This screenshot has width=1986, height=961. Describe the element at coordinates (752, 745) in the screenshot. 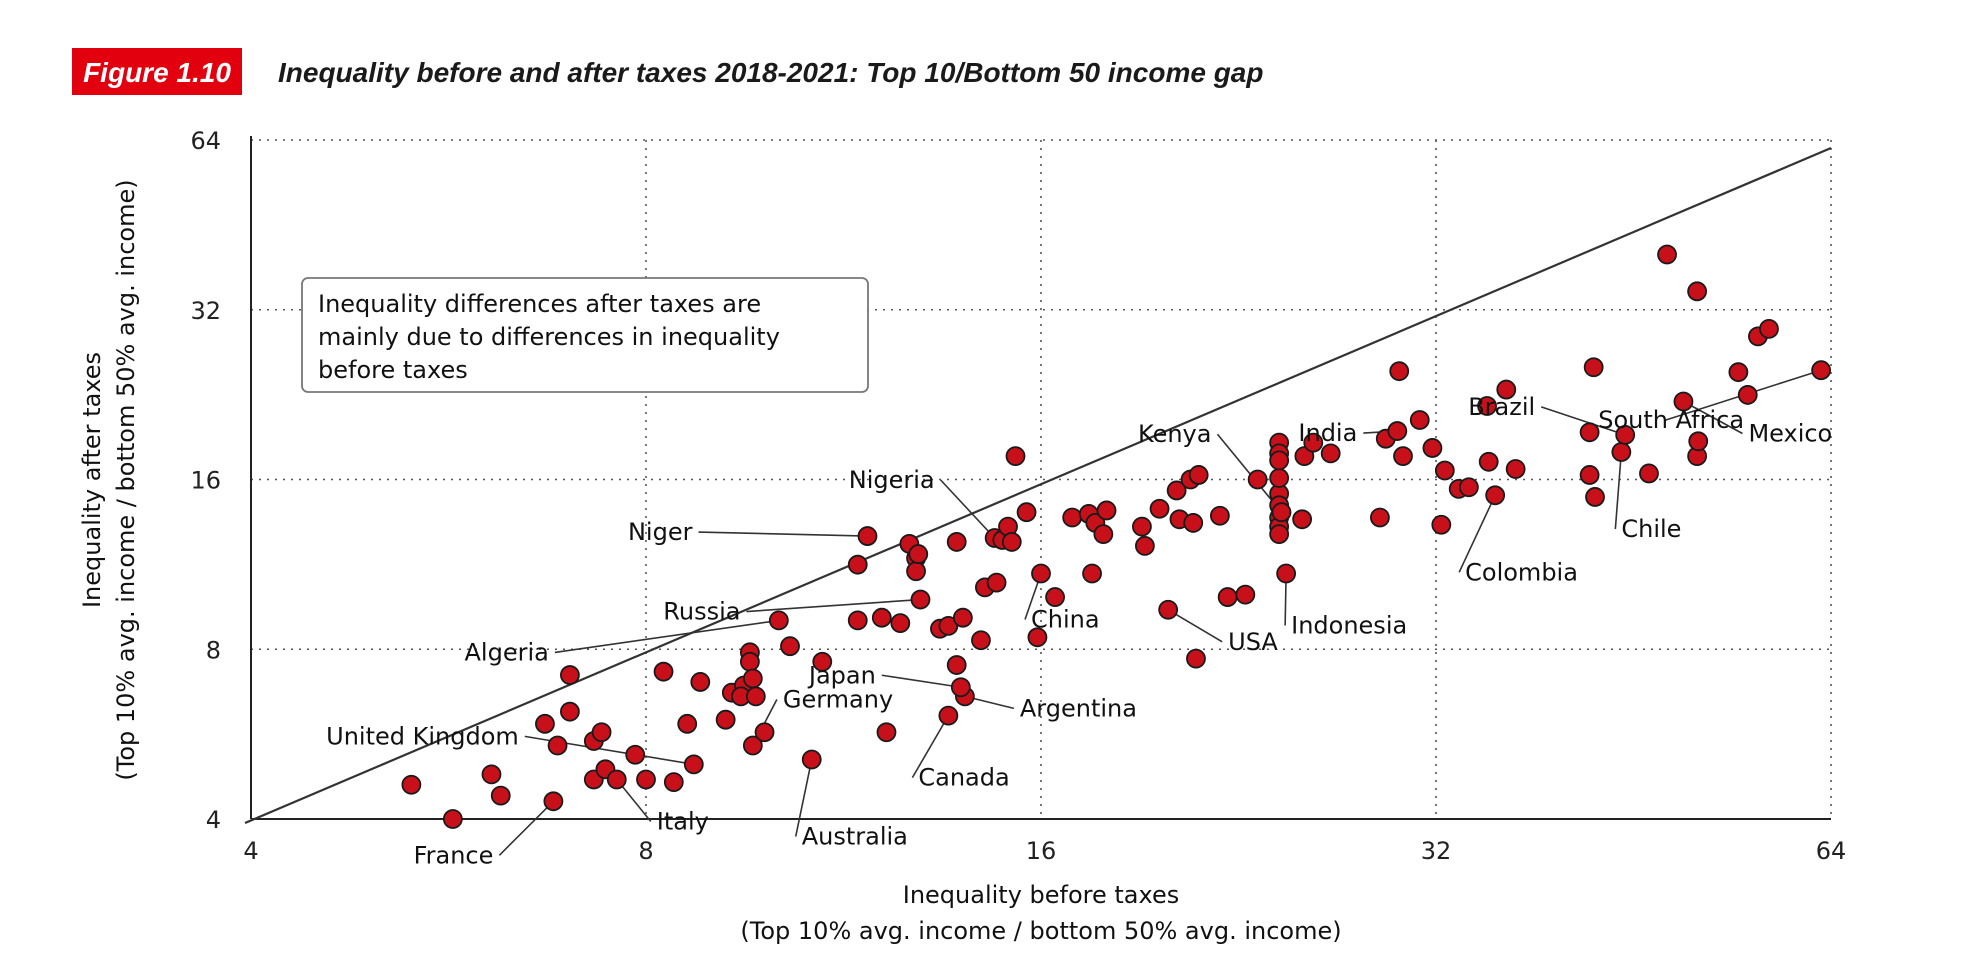

I see `data-point-germany` at that location.